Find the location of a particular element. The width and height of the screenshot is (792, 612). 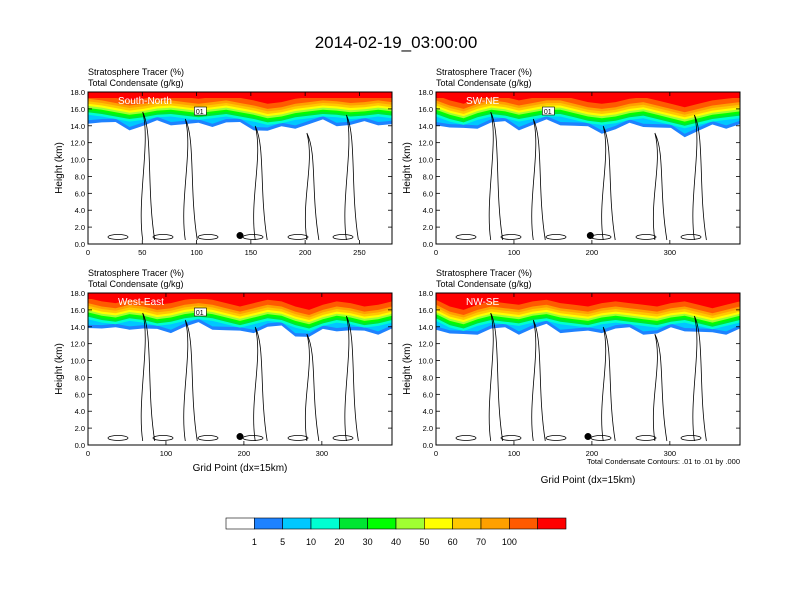

x-tick-label: 300 is located at coordinates (670, 453).